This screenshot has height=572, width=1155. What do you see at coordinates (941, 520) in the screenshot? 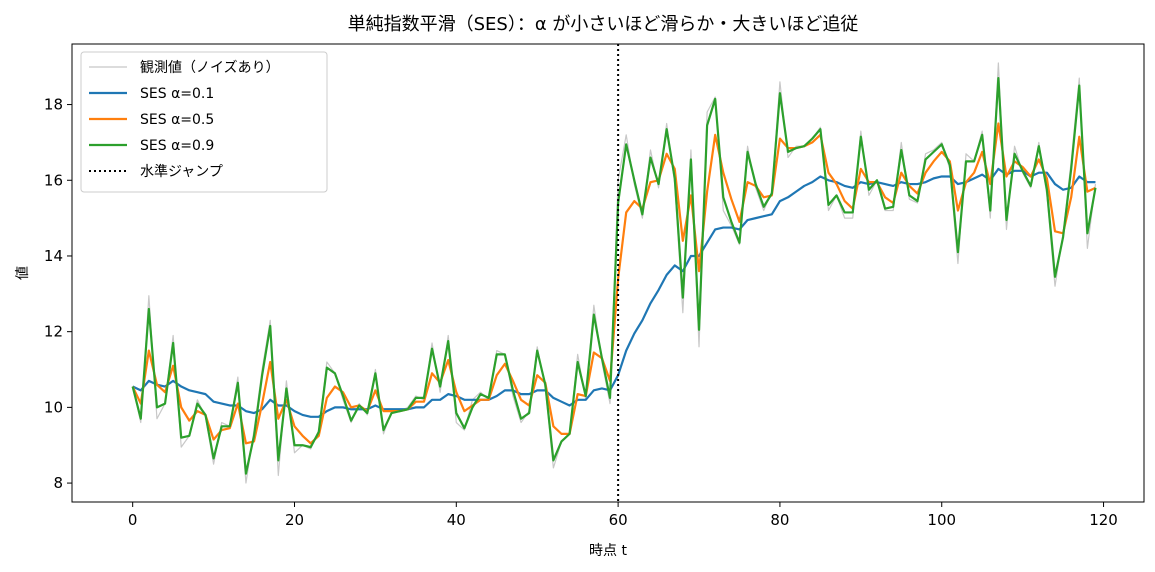
I see `x-tick-label: 100` at bounding box center [941, 520].